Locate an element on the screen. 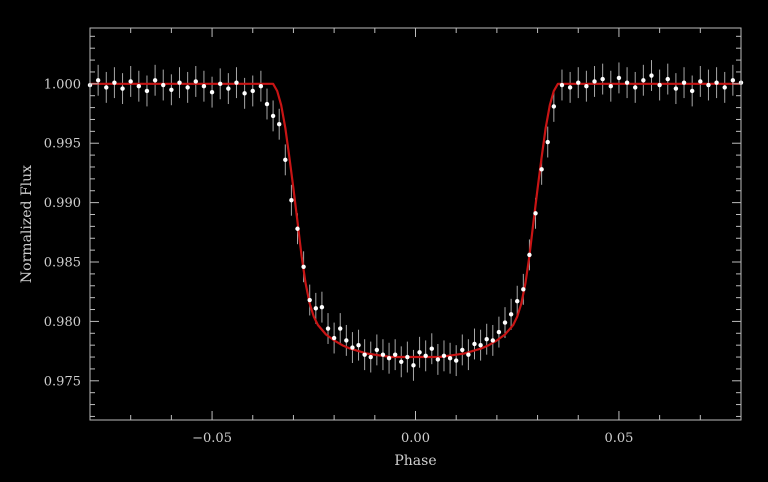  y-tick-label: 0.995 is located at coordinates (62, 144).